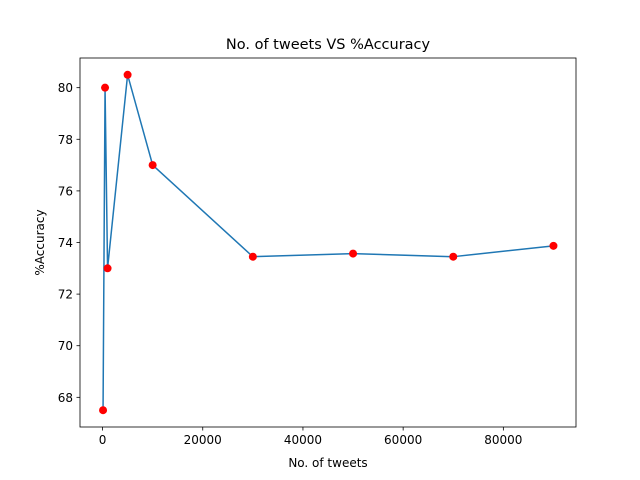 The image size is (640, 480). What do you see at coordinates (327, 463) in the screenshot?
I see `x-axis-title: No. of tweets` at bounding box center [327, 463].